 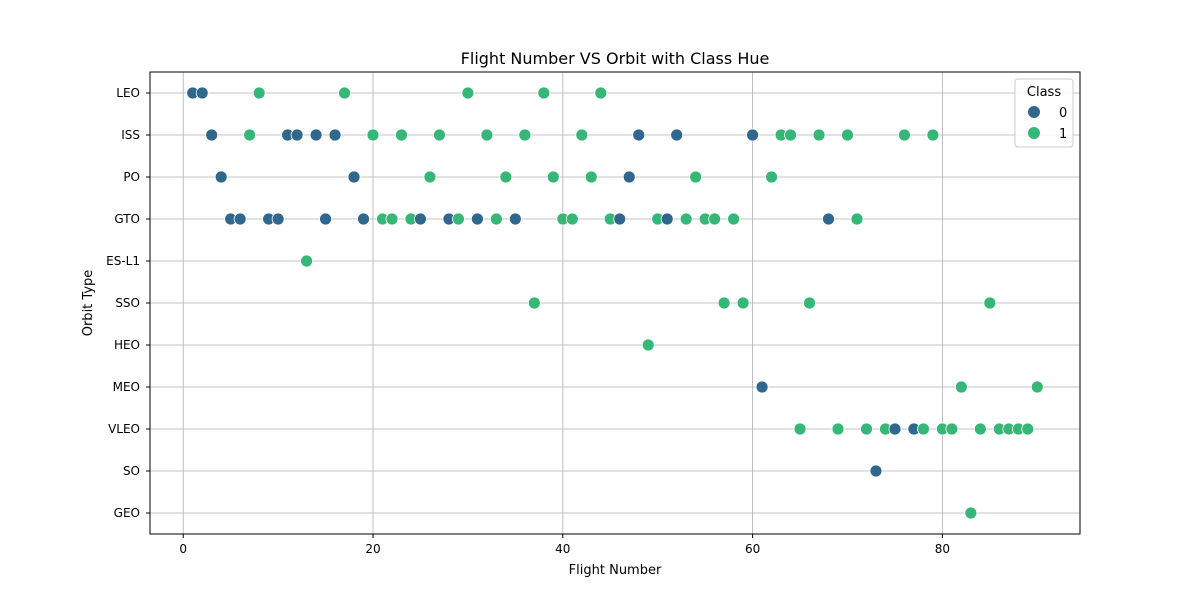 What do you see at coordinates (127, 345) in the screenshot?
I see `y-tick-label: HEO` at bounding box center [127, 345].